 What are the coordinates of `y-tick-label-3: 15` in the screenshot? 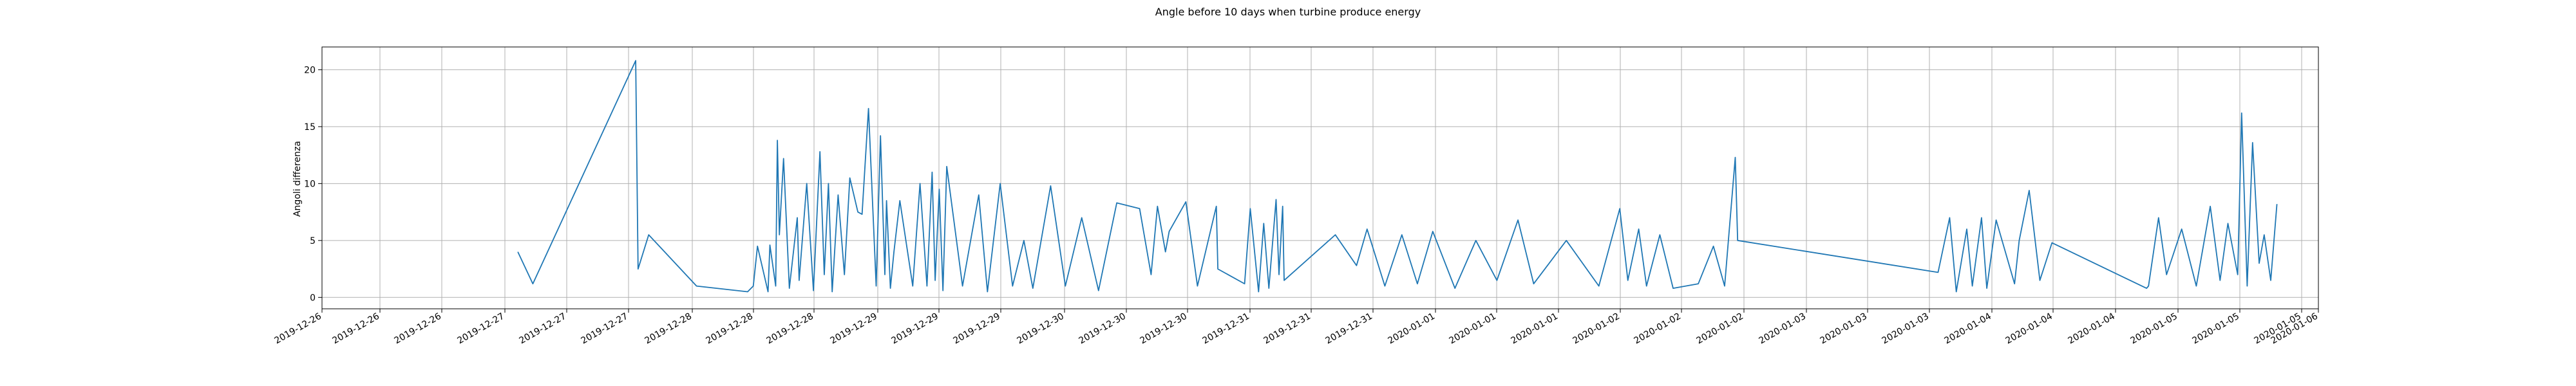 It's located at (310, 127).